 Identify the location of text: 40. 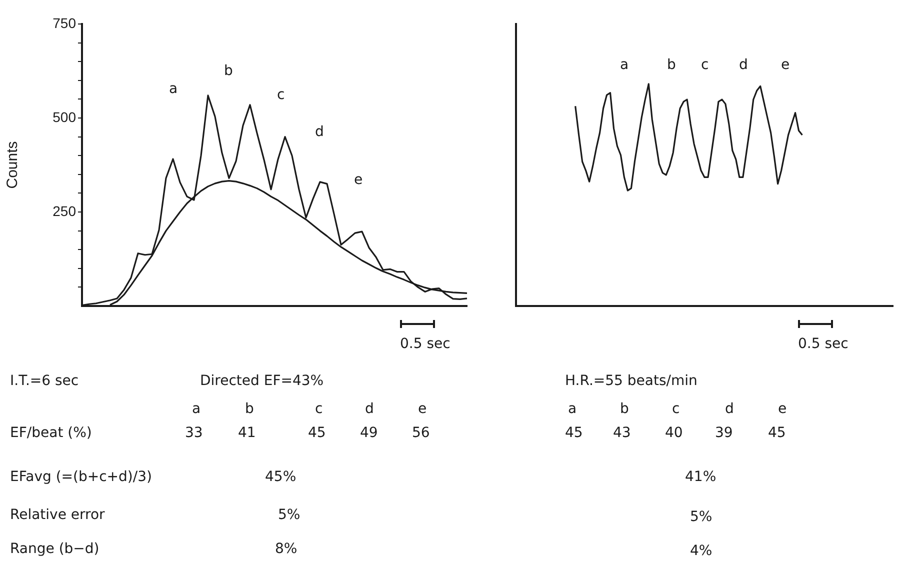
(674, 433).